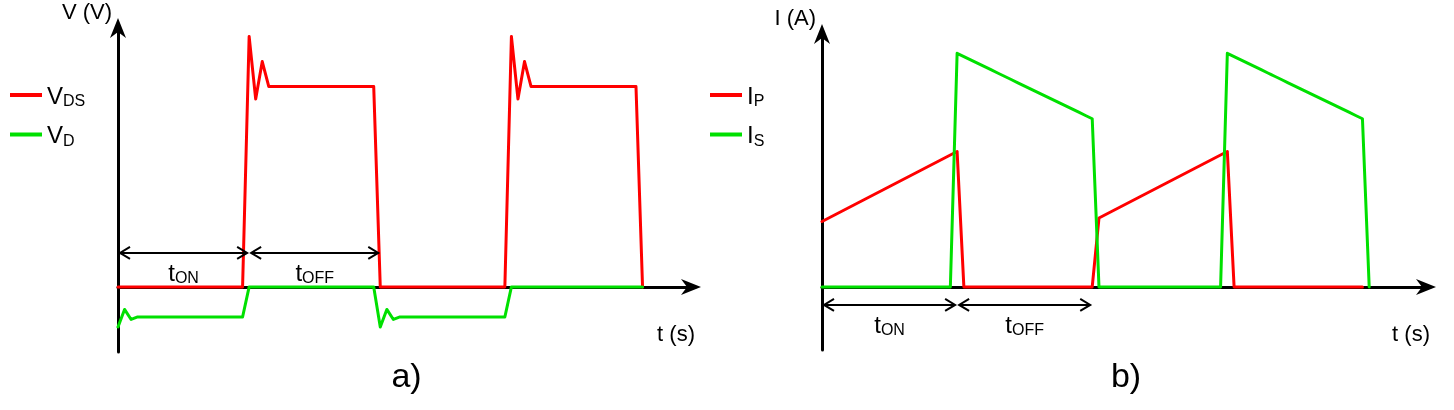  What do you see at coordinates (315, 272) in the screenshot?
I see `annotation: tOFF` at bounding box center [315, 272].